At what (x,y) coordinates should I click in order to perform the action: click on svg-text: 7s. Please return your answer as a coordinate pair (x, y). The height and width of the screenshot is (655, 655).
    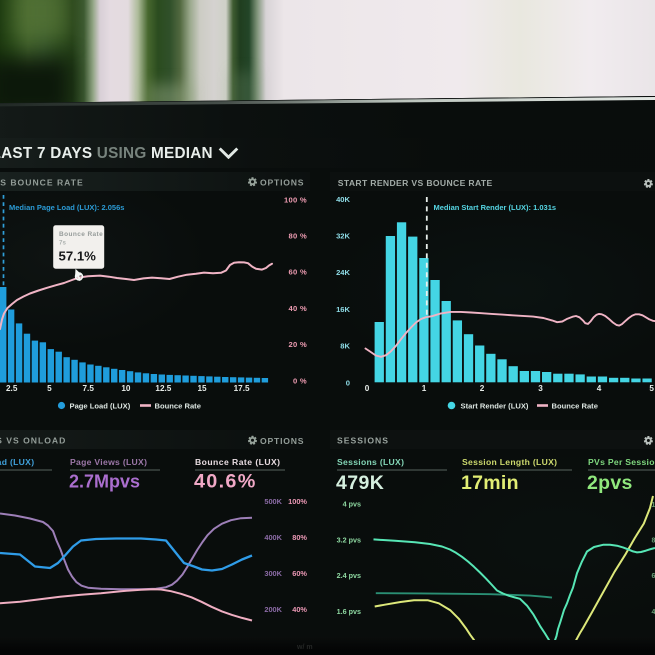
    Looking at the image, I should click on (62, 242).